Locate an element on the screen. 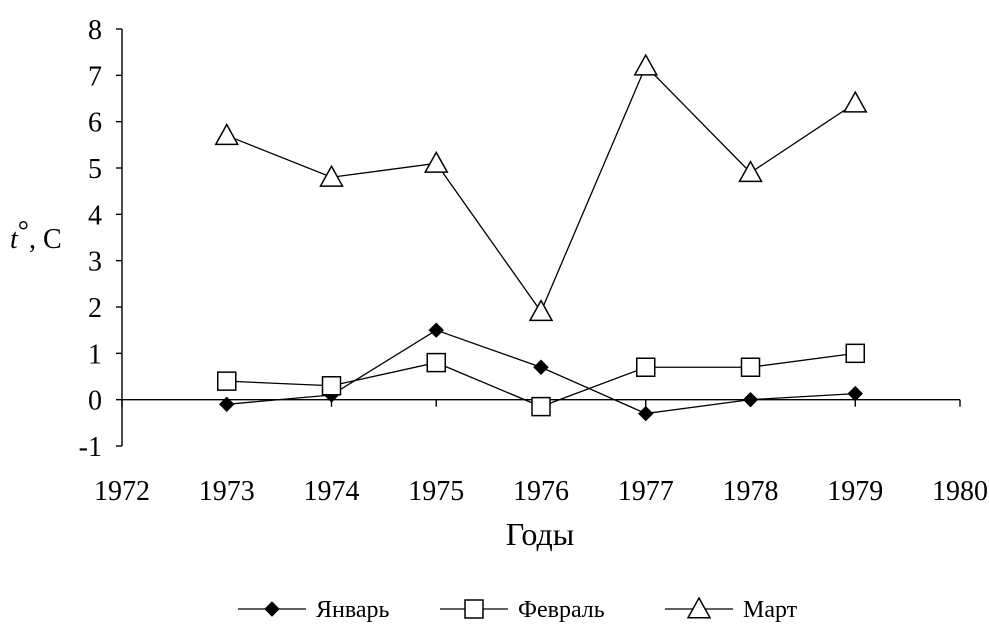 The image size is (989, 633). y-axis-title-degree: ° is located at coordinates (23, 231).